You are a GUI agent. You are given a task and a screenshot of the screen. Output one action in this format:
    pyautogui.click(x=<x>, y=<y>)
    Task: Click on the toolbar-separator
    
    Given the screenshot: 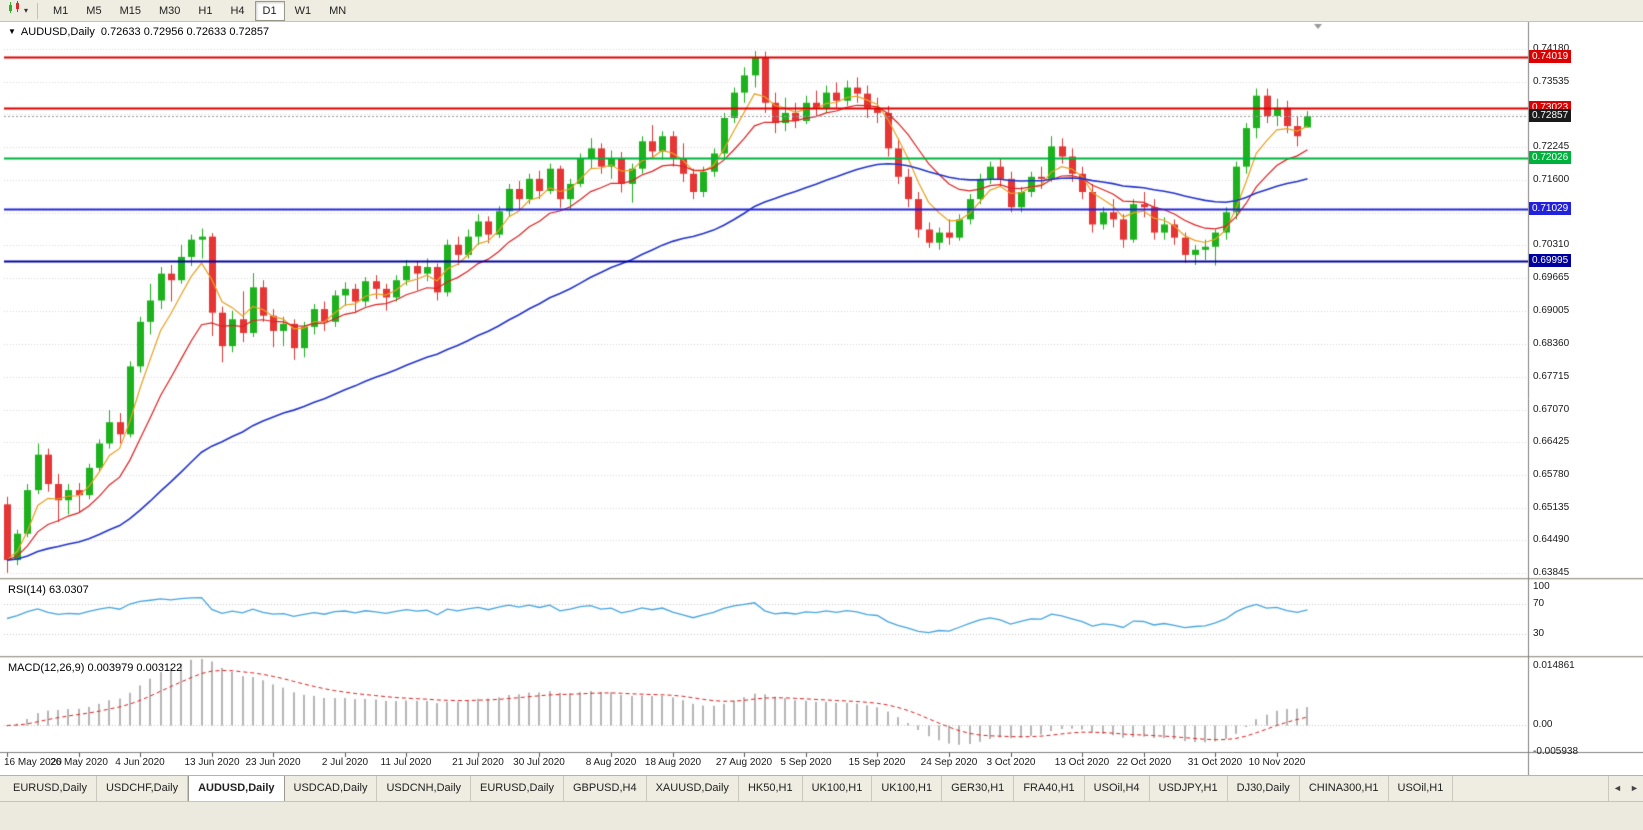 What is the action you would take?
    pyautogui.click(x=38, y=10)
    